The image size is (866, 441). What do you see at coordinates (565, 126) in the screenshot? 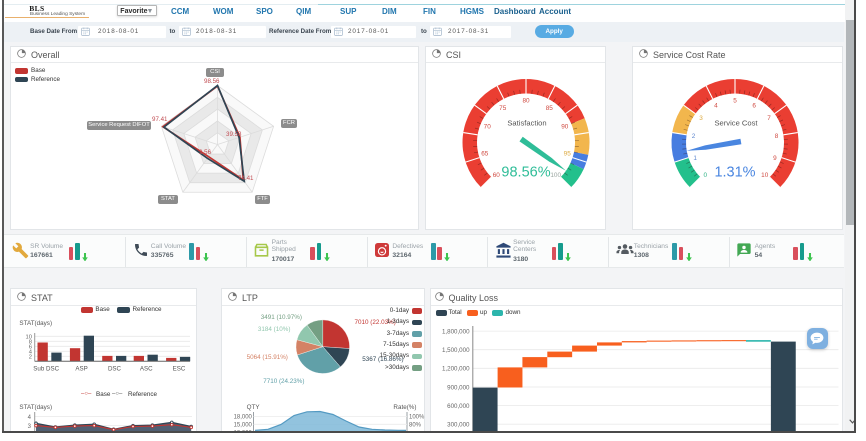
I see `svg-text: 90` at bounding box center [565, 126].